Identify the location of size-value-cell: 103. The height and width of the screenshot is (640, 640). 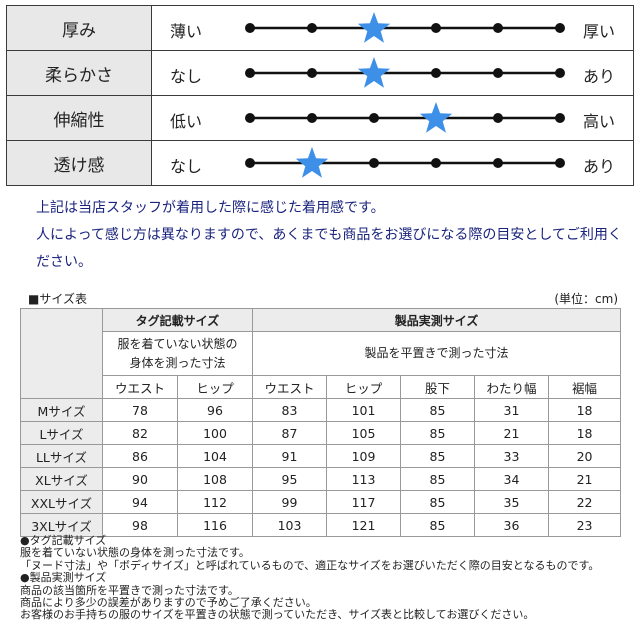
(289, 525).